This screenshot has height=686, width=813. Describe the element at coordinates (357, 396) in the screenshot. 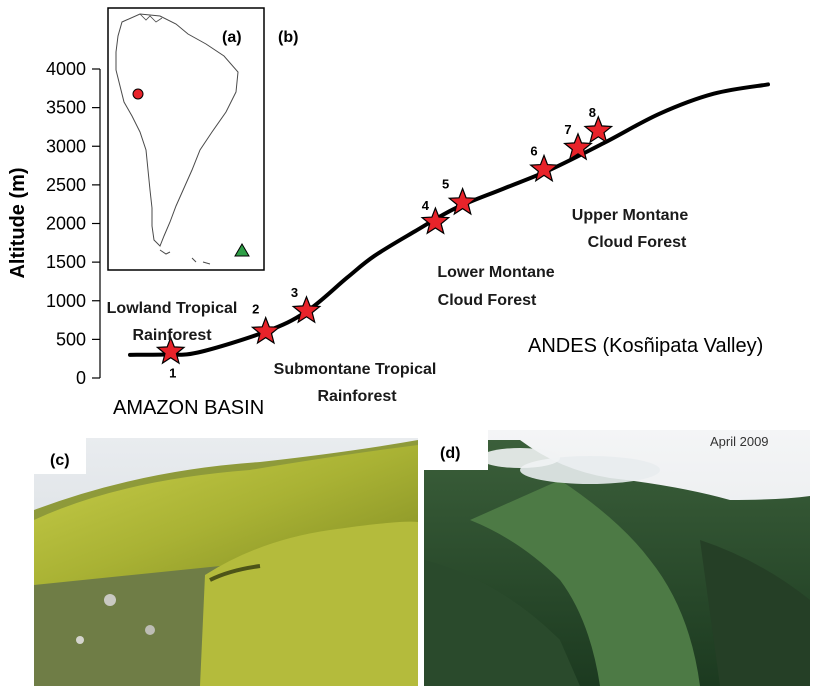

I see `zone-label-submontane-2: Rainforest` at that location.